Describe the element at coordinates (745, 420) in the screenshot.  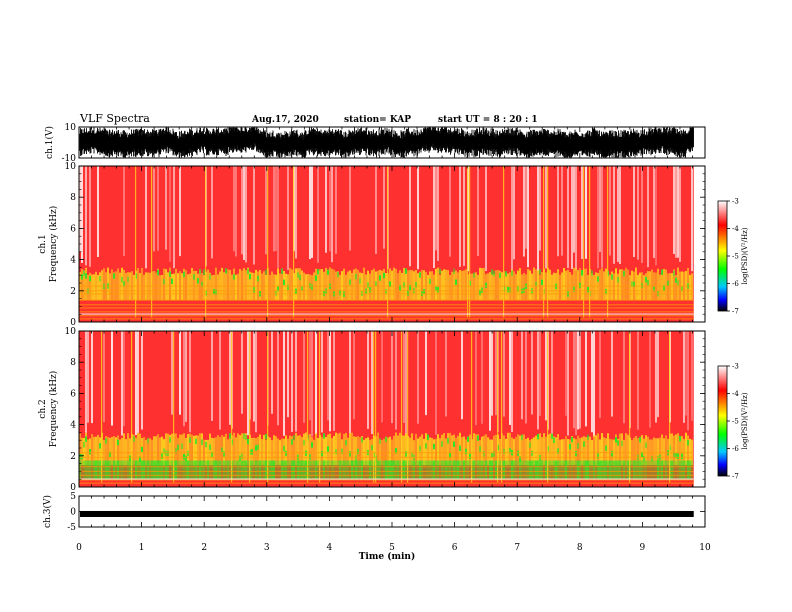
I see `colorbar-2-label: log(PSD)(V²/Hz)` at that location.